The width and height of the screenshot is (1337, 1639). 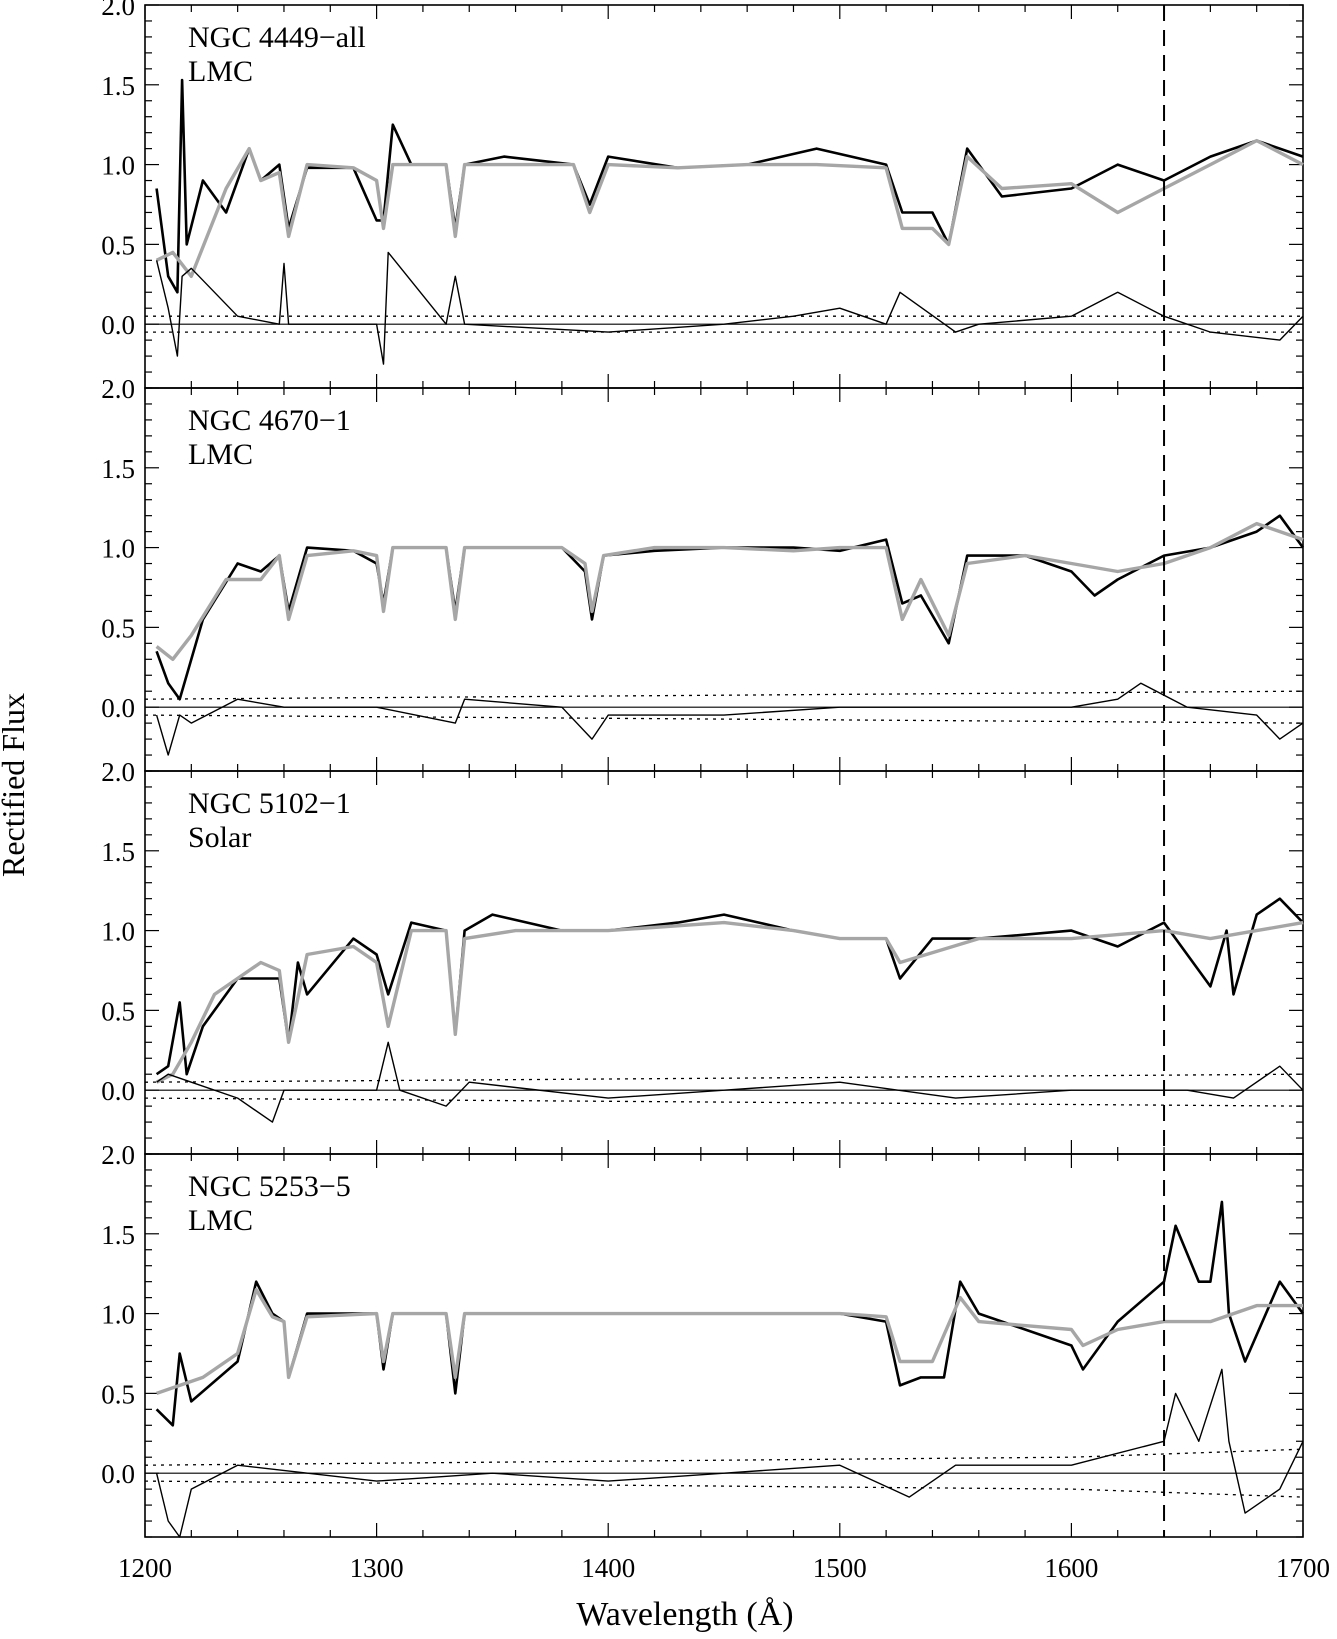 What do you see at coordinates (684, 1614) in the screenshot?
I see `x-axis-label: Wavelength (Å)` at bounding box center [684, 1614].